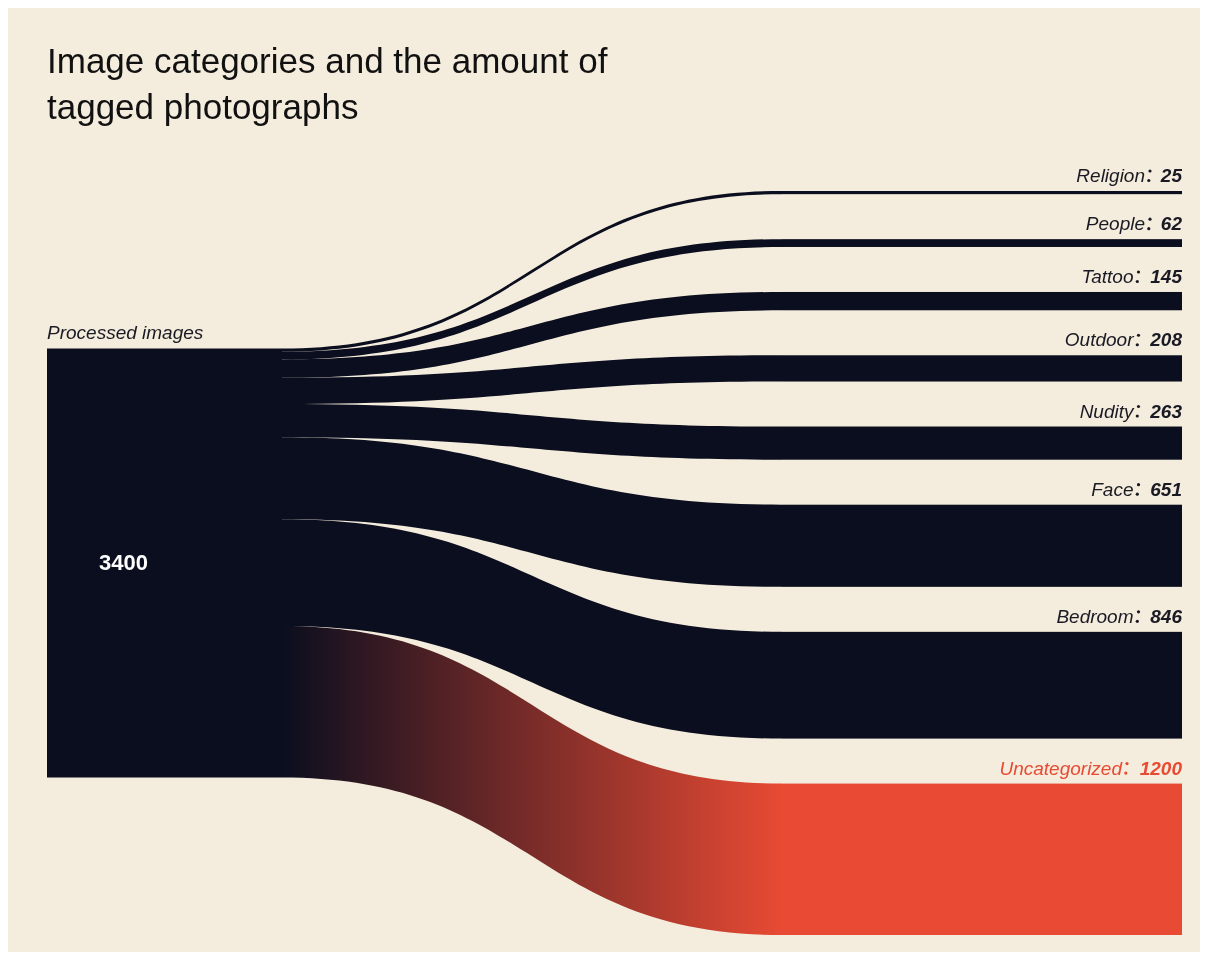  Describe the element at coordinates (1112, 489) in the screenshot. I see `category-label: Face` at that location.